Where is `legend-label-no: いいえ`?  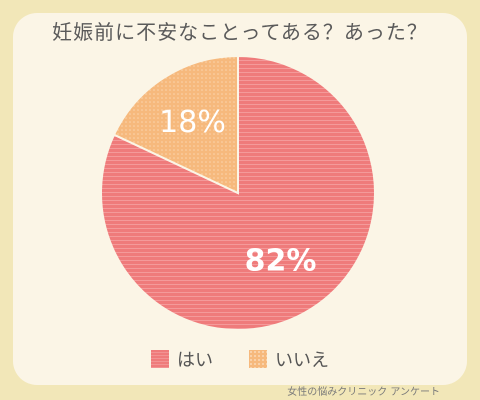
legend-label-no: いいえ is located at coordinates (302, 360).